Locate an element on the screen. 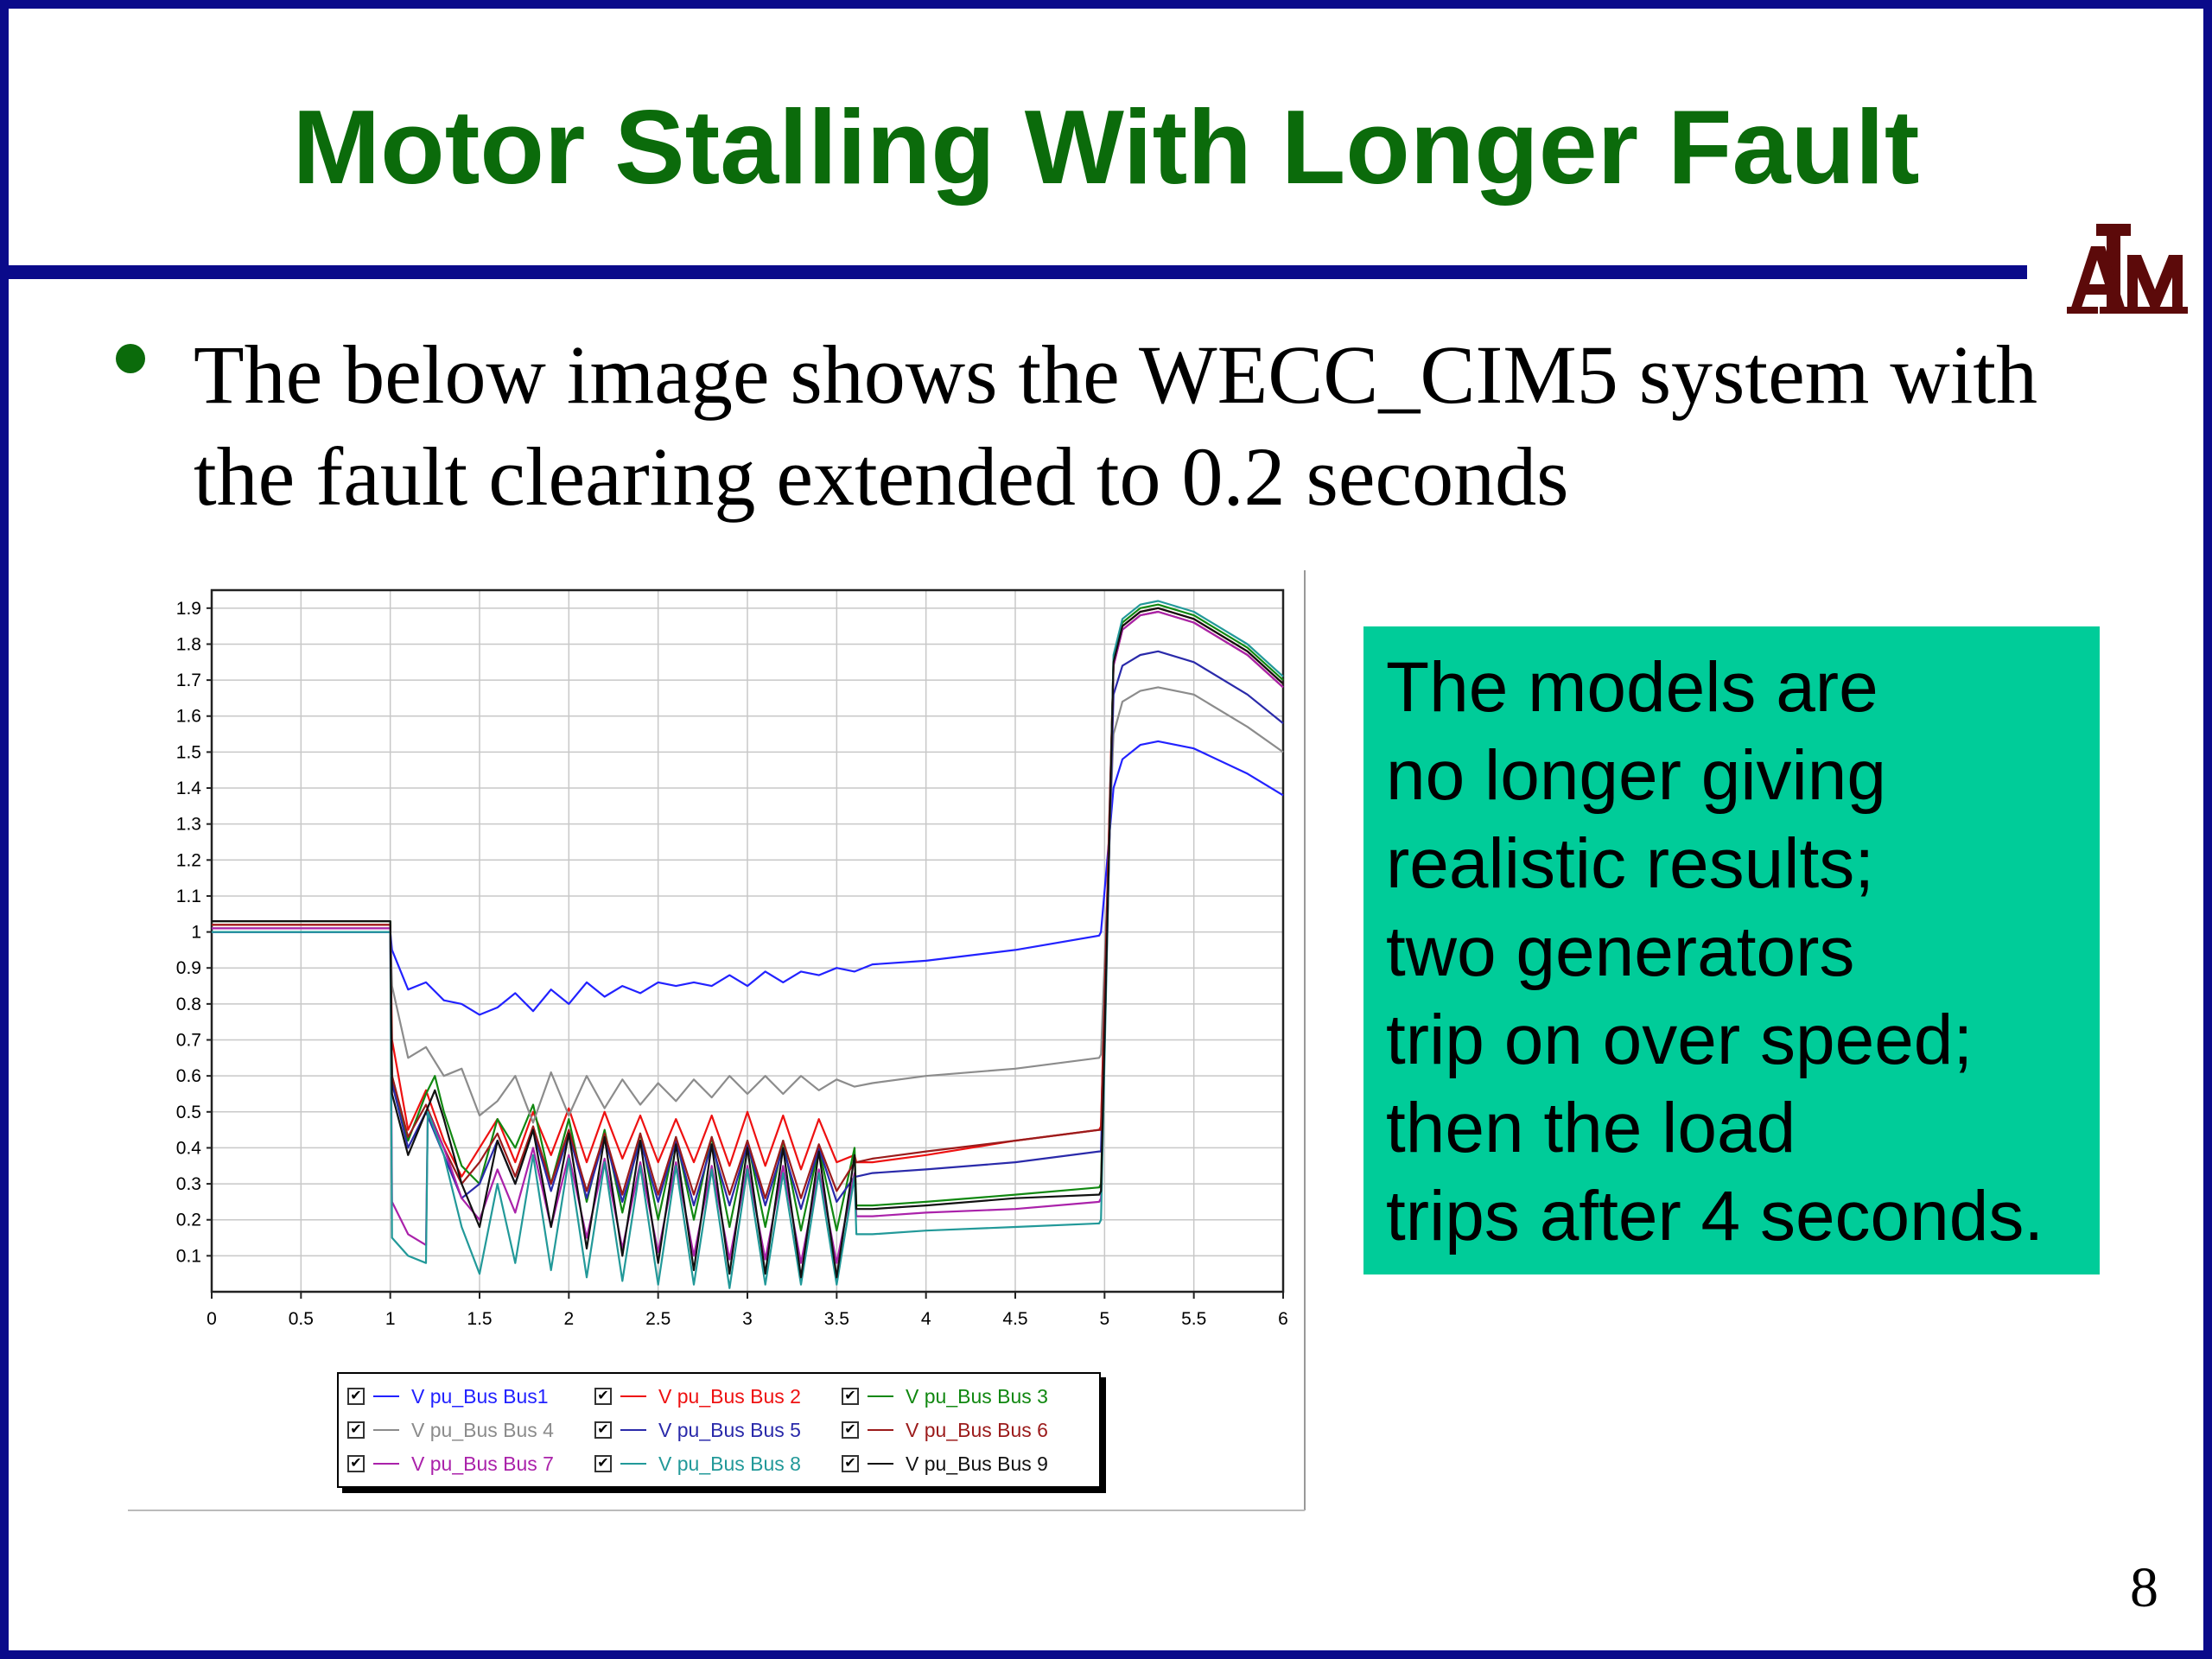 The image size is (2212, 1659). y-tick-label: 0.7 is located at coordinates (188, 1041).